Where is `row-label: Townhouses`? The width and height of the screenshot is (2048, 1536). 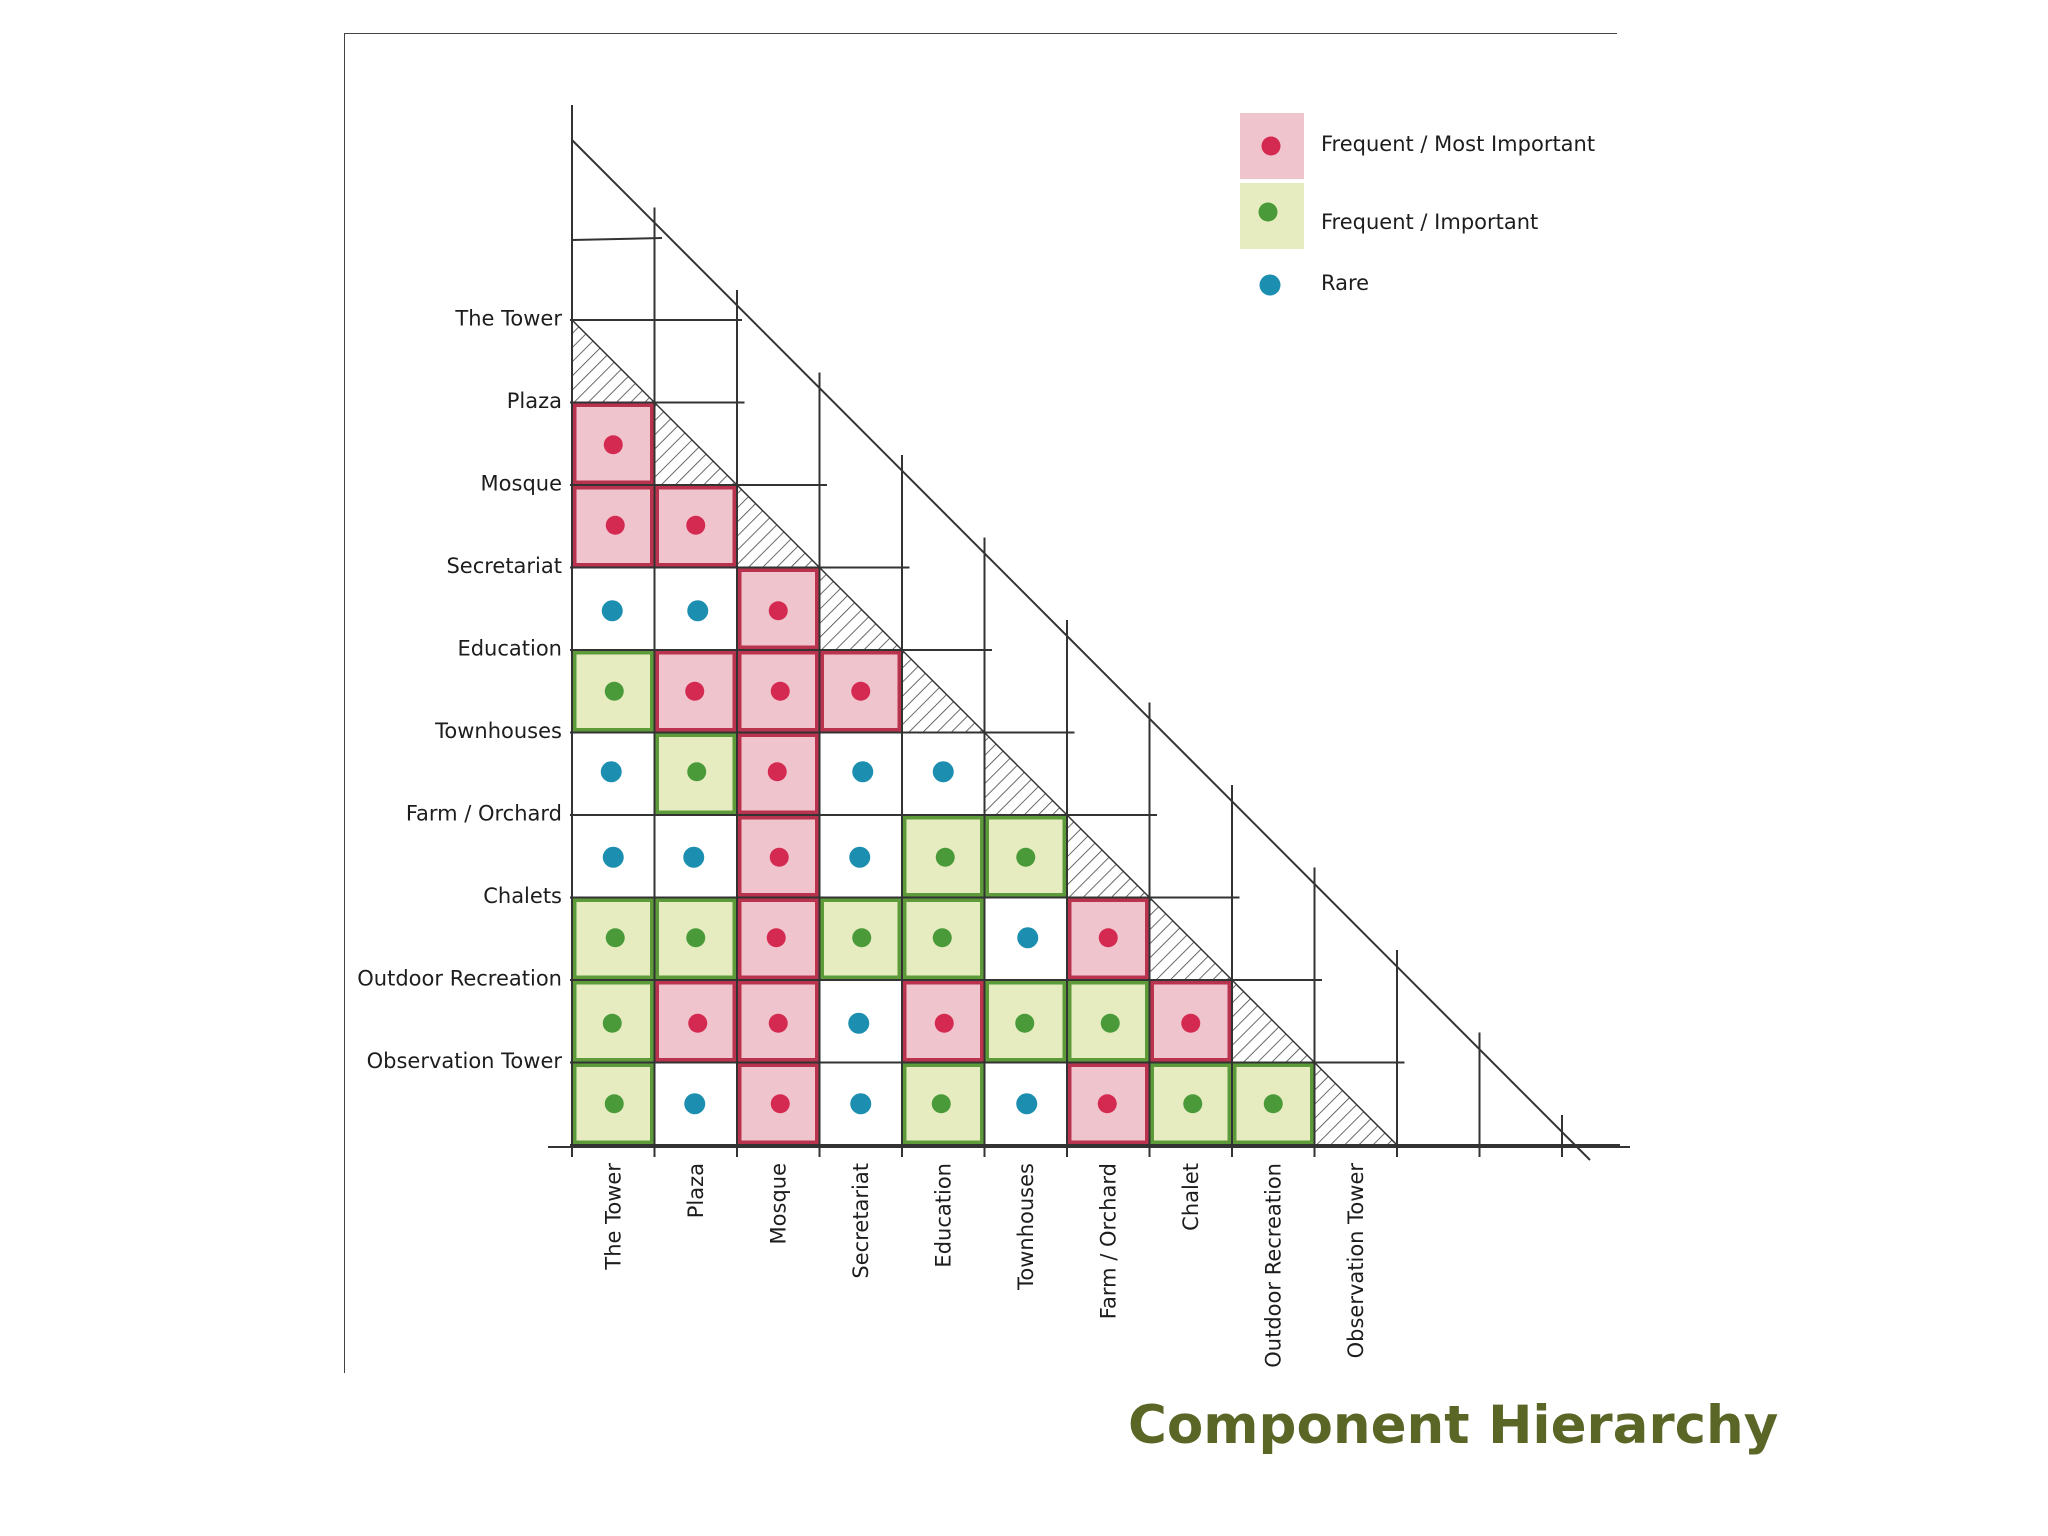 row-label: Townhouses is located at coordinates (498, 731).